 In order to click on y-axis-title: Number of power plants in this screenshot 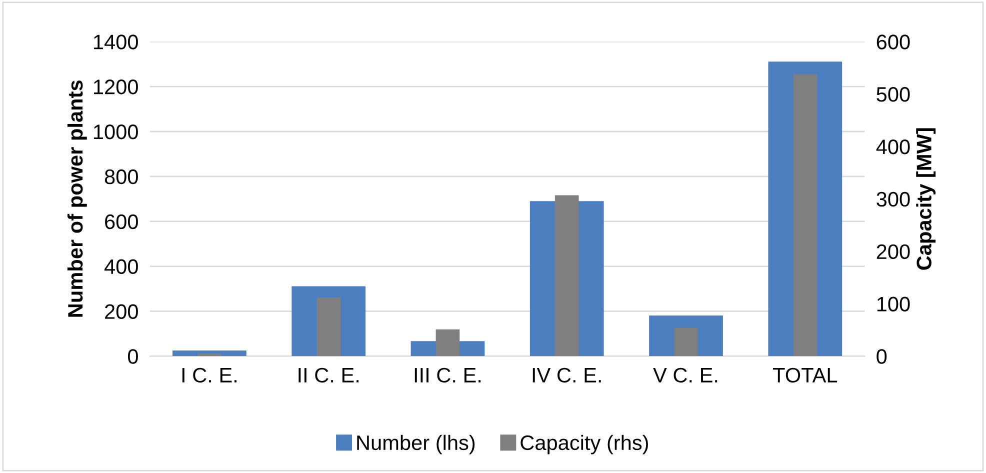, I will do `click(77, 198)`.